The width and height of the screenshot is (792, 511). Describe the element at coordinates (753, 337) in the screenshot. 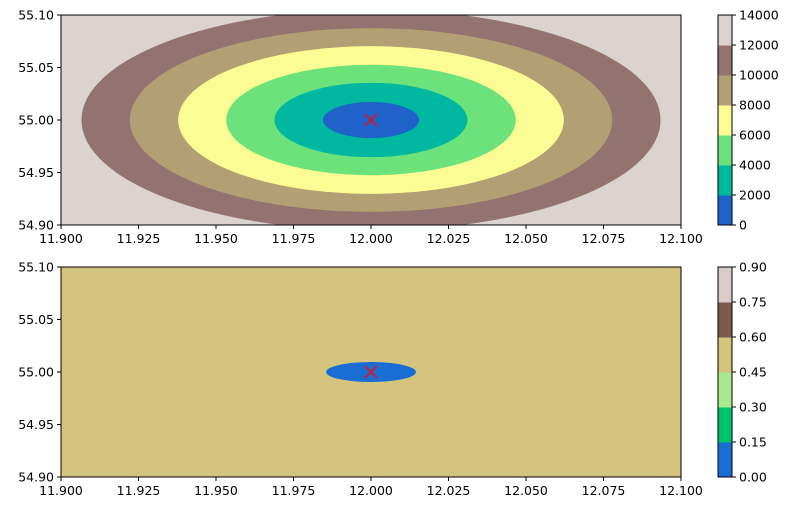

I see `colorbar-tick-label: 0.60` at that location.